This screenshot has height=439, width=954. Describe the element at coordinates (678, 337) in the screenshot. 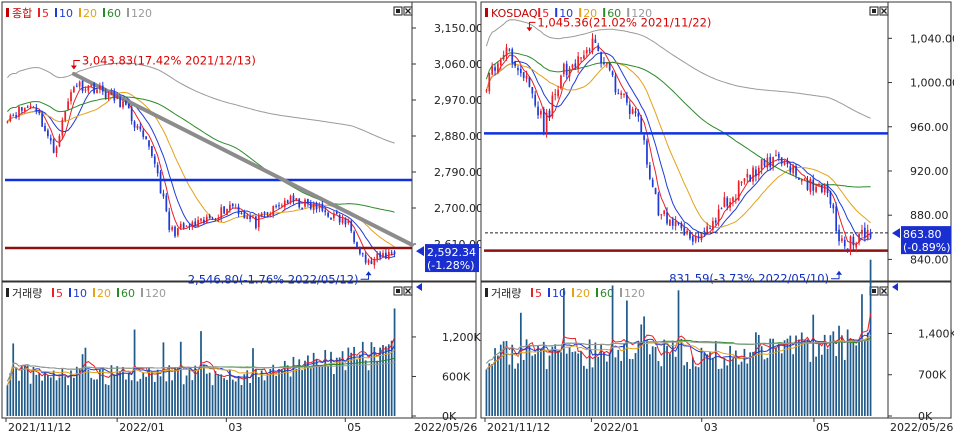

I see `volume-bars` at that location.